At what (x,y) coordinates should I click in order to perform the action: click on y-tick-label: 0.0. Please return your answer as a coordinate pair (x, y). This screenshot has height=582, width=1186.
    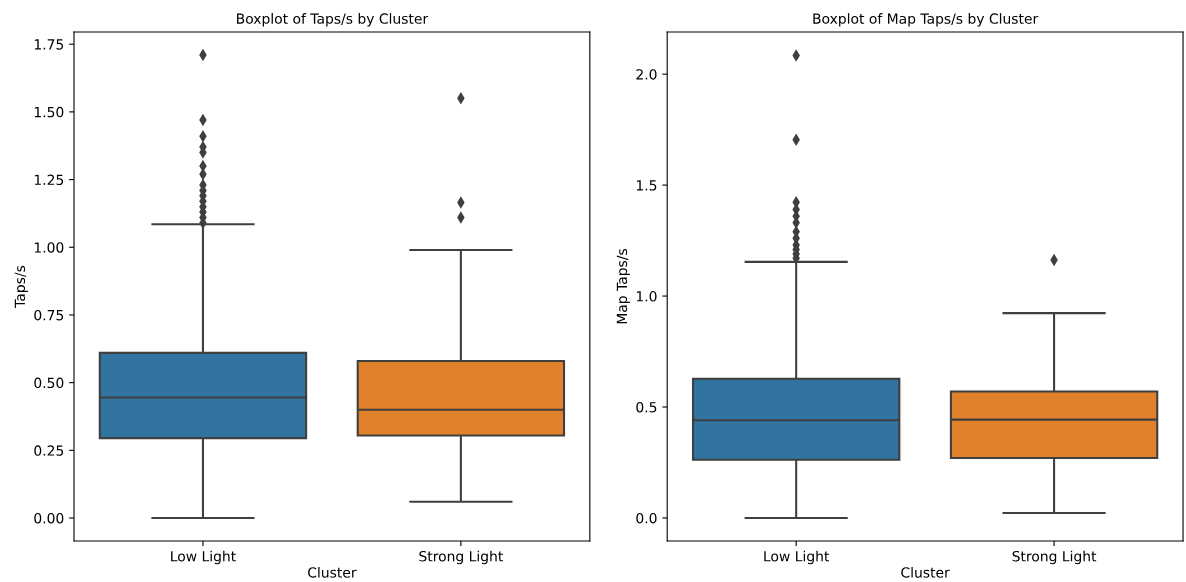
    Looking at the image, I should click on (646, 518).